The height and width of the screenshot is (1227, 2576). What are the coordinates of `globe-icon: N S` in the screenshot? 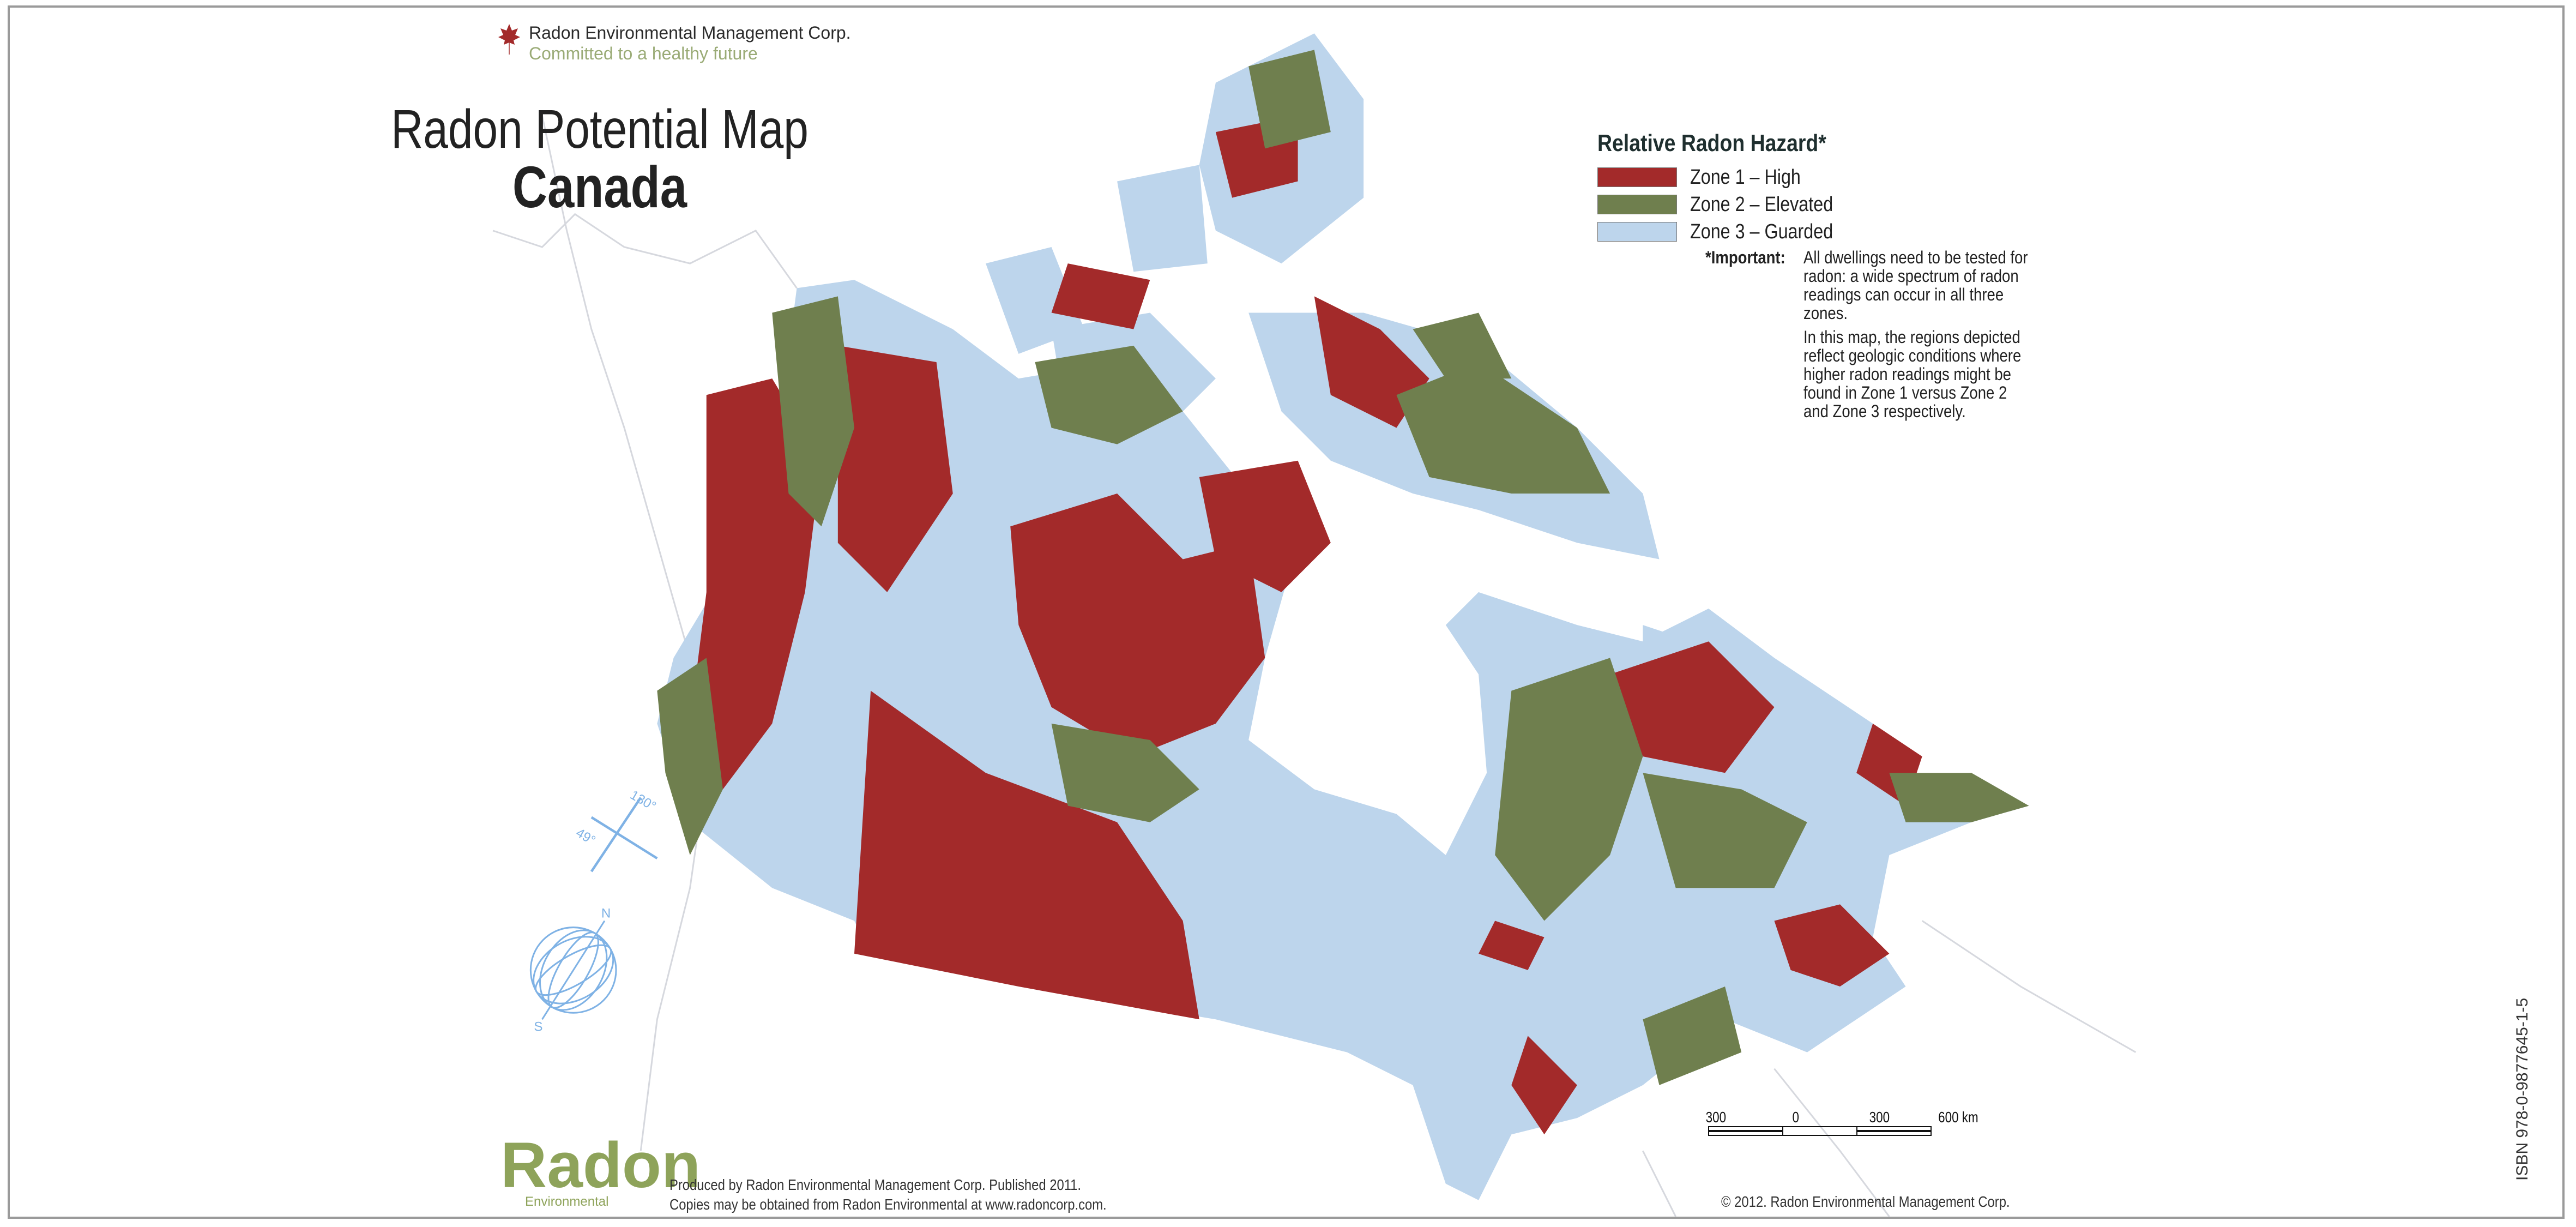 It's located at (573, 970).